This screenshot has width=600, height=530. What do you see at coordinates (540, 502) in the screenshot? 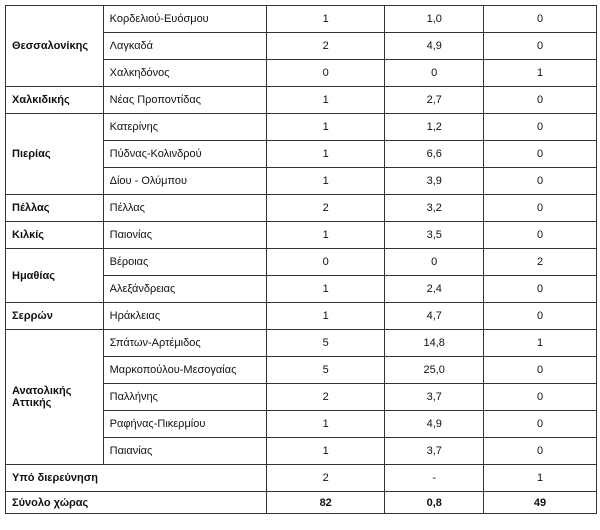
I see `value-cell: 49` at bounding box center [540, 502].